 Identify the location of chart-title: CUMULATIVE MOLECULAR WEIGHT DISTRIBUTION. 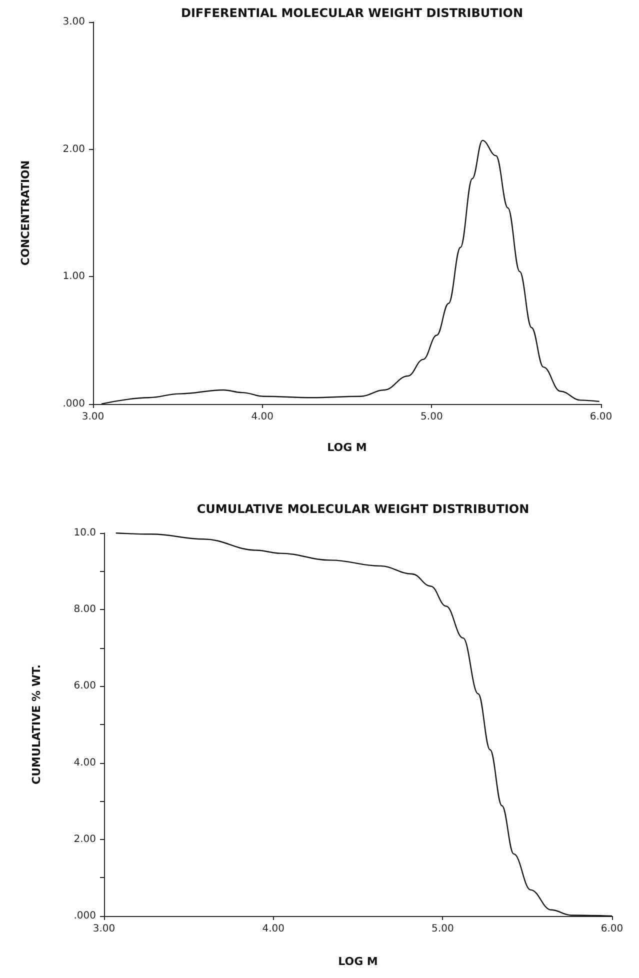
(363, 509).